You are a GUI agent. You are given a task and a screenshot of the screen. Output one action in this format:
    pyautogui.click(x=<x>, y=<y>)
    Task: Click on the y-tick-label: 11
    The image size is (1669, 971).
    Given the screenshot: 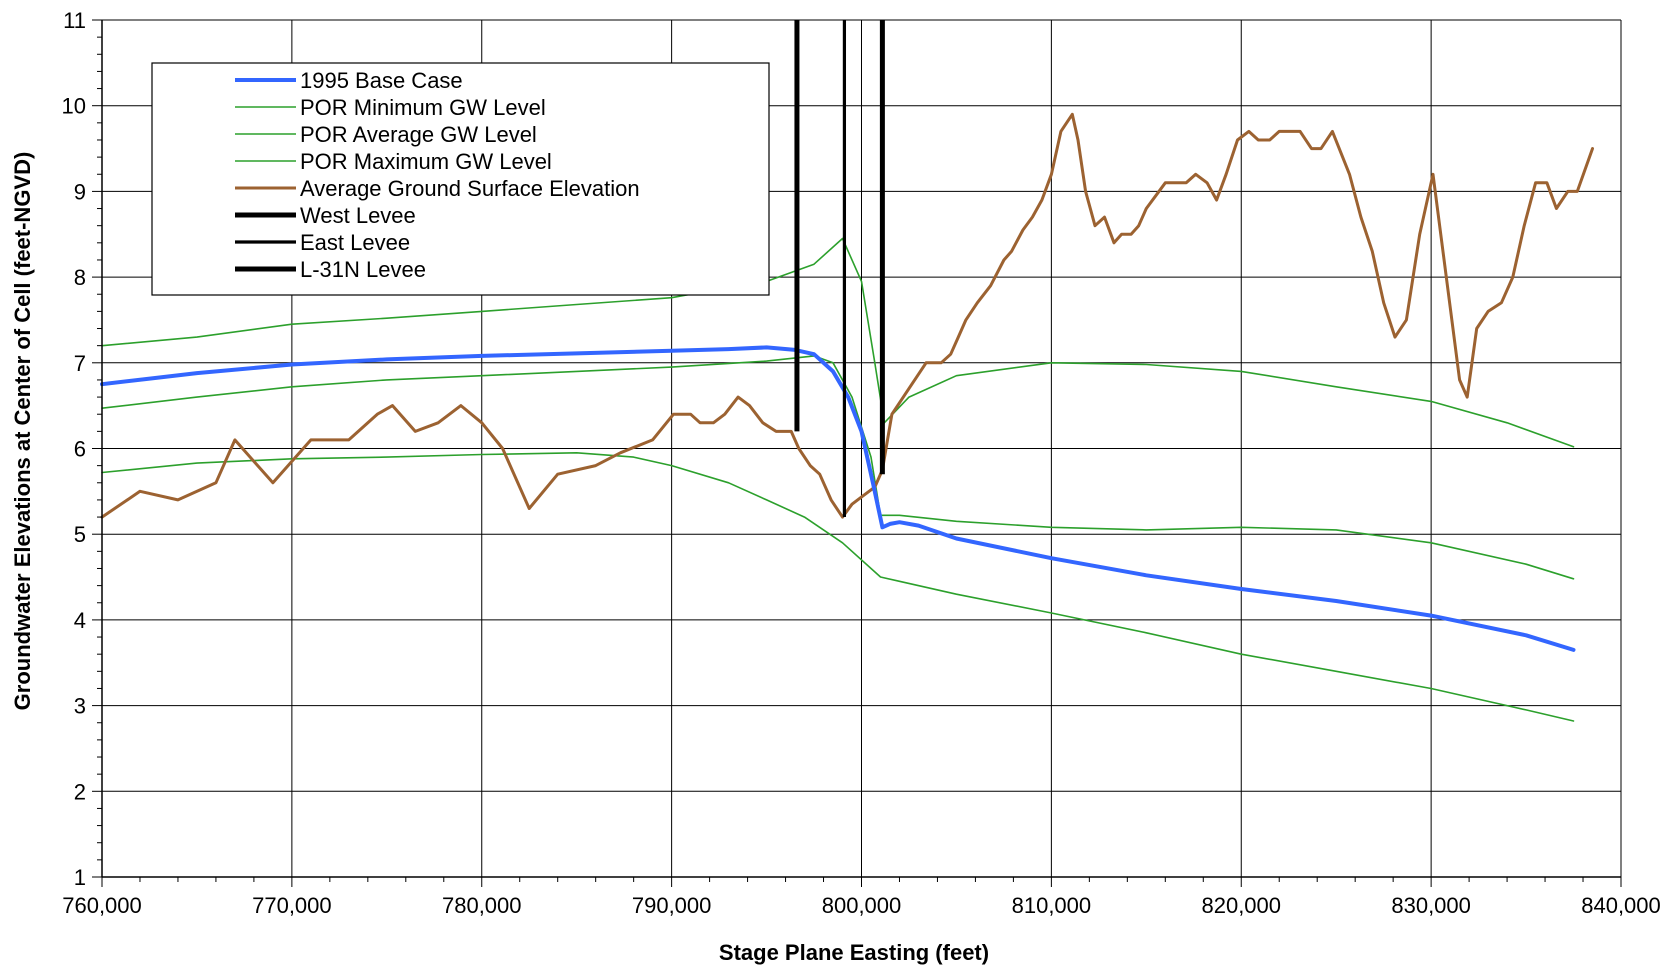 What is the action you would take?
    pyautogui.click(x=74, y=20)
    